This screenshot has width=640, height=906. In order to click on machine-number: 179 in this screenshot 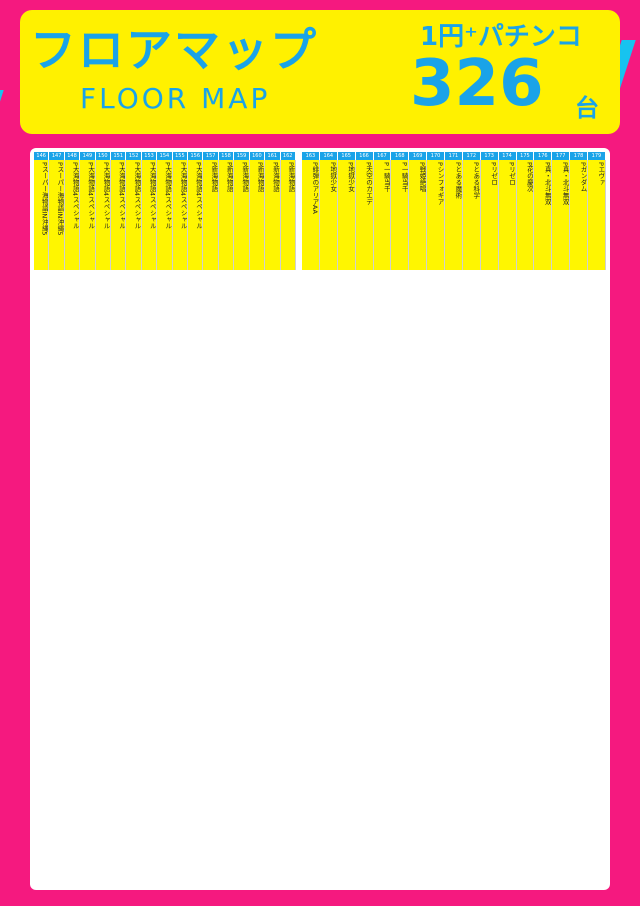, I will do `click(597, 156)`.